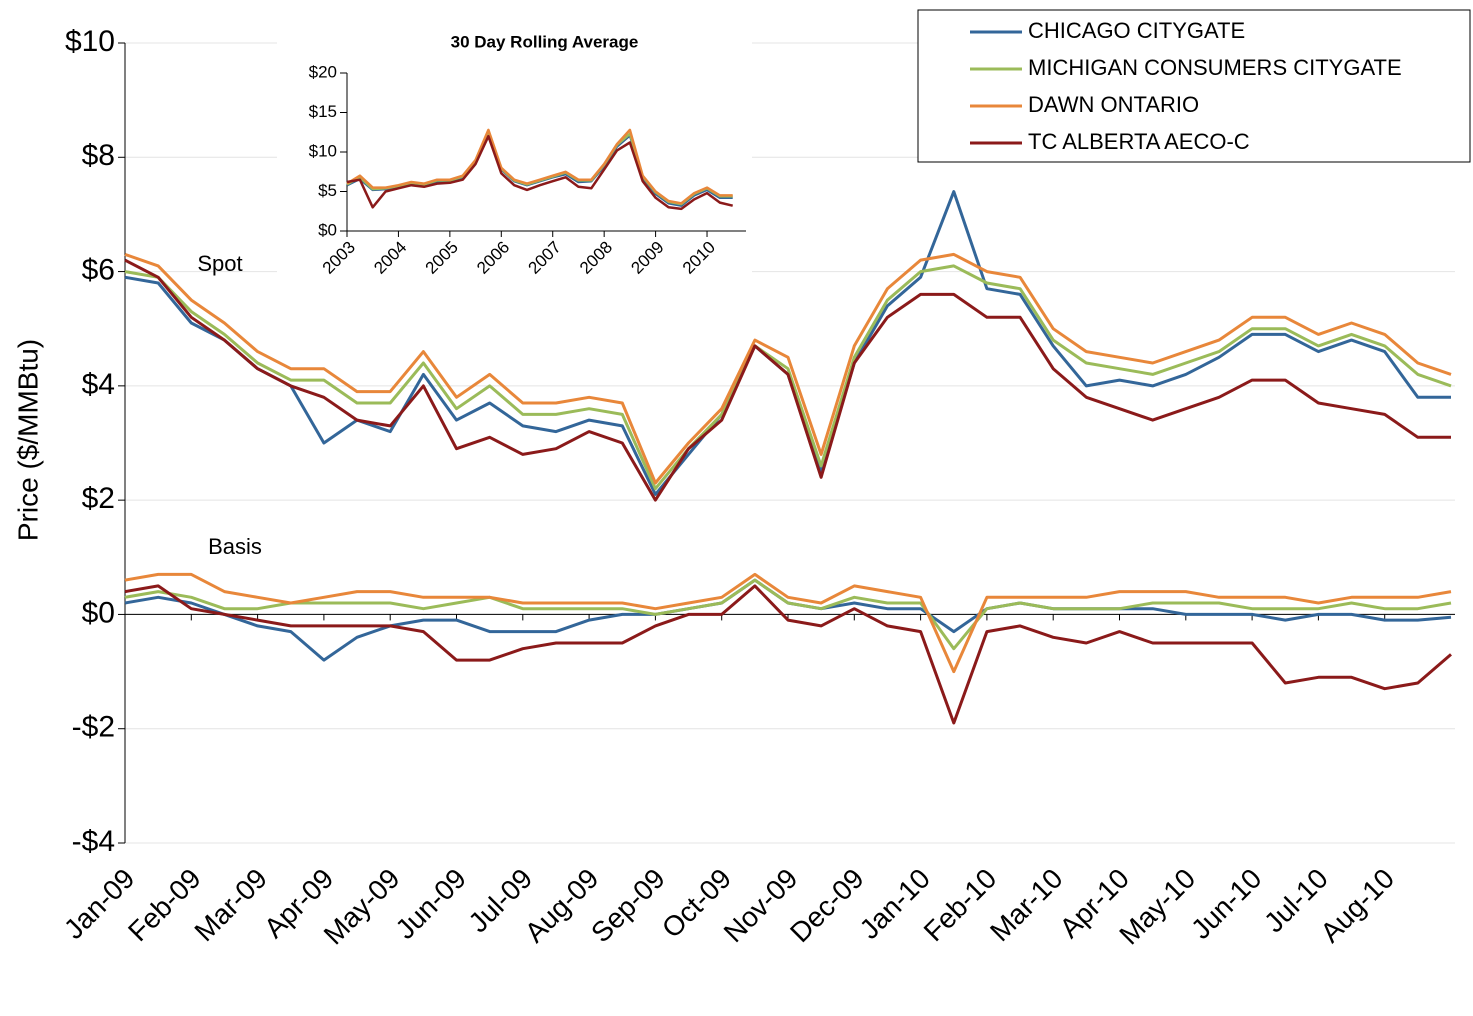  Describe the element at coordinates (545, 41) in the screenshot. I see `chart-title: 30 Day Rolling Average` at that location.